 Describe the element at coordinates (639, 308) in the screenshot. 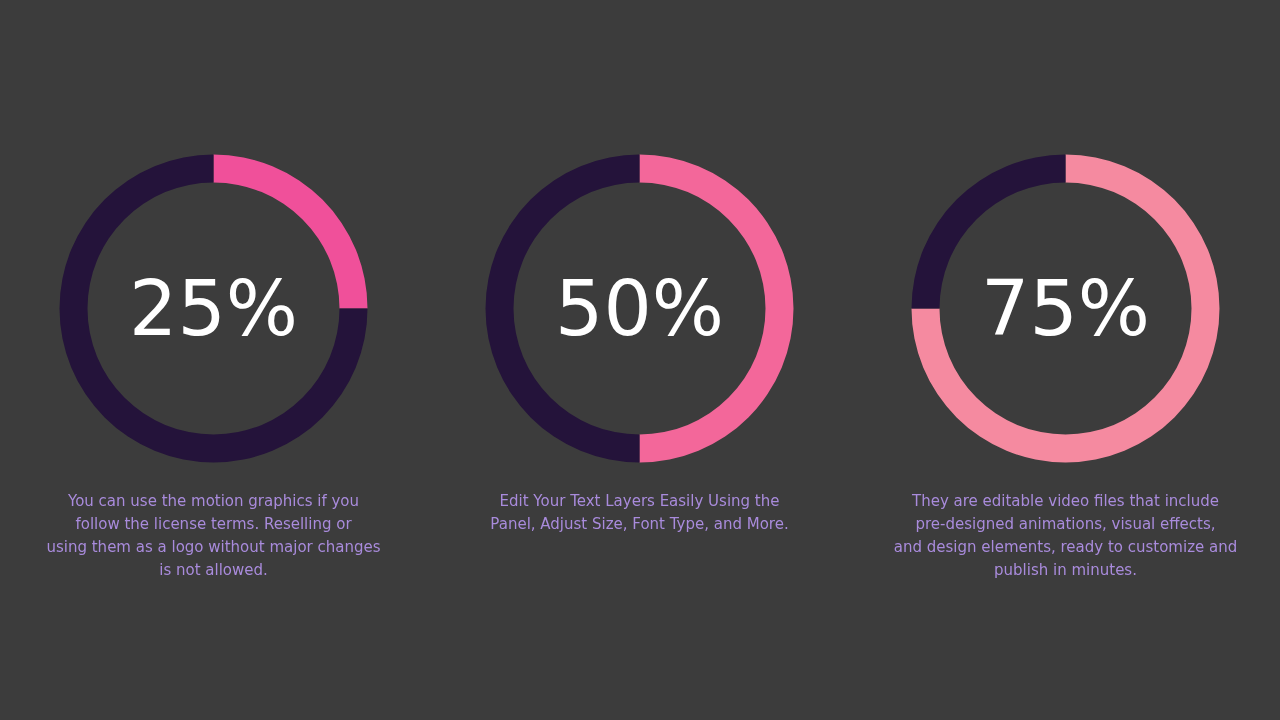

I see `text: 50%` at that location.